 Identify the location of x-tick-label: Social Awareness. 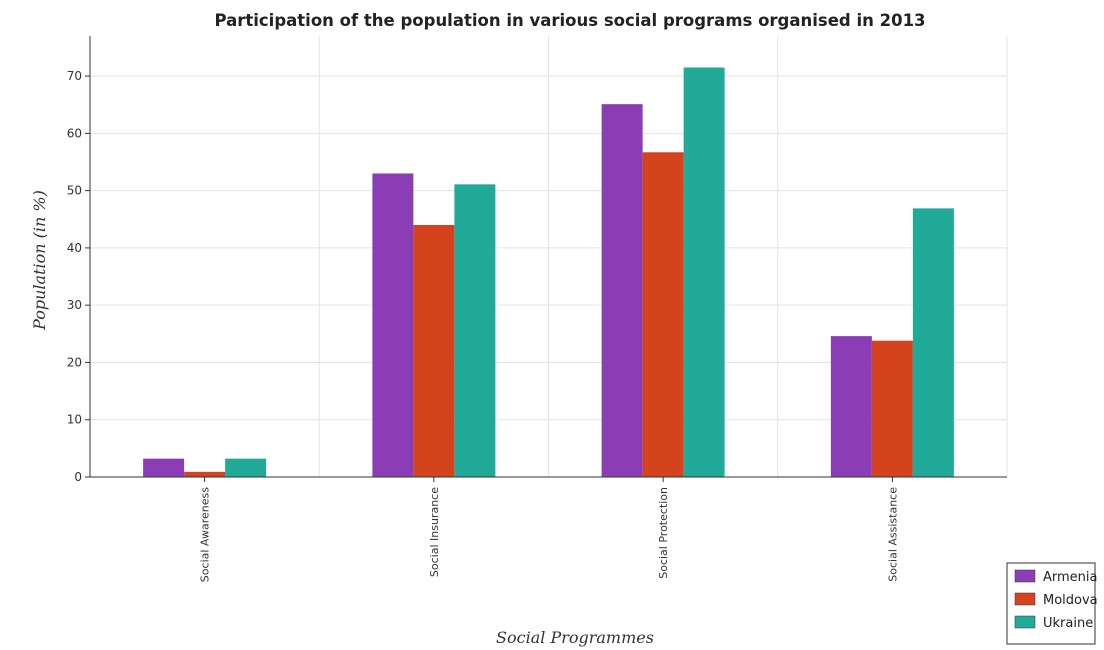
(205, 534).